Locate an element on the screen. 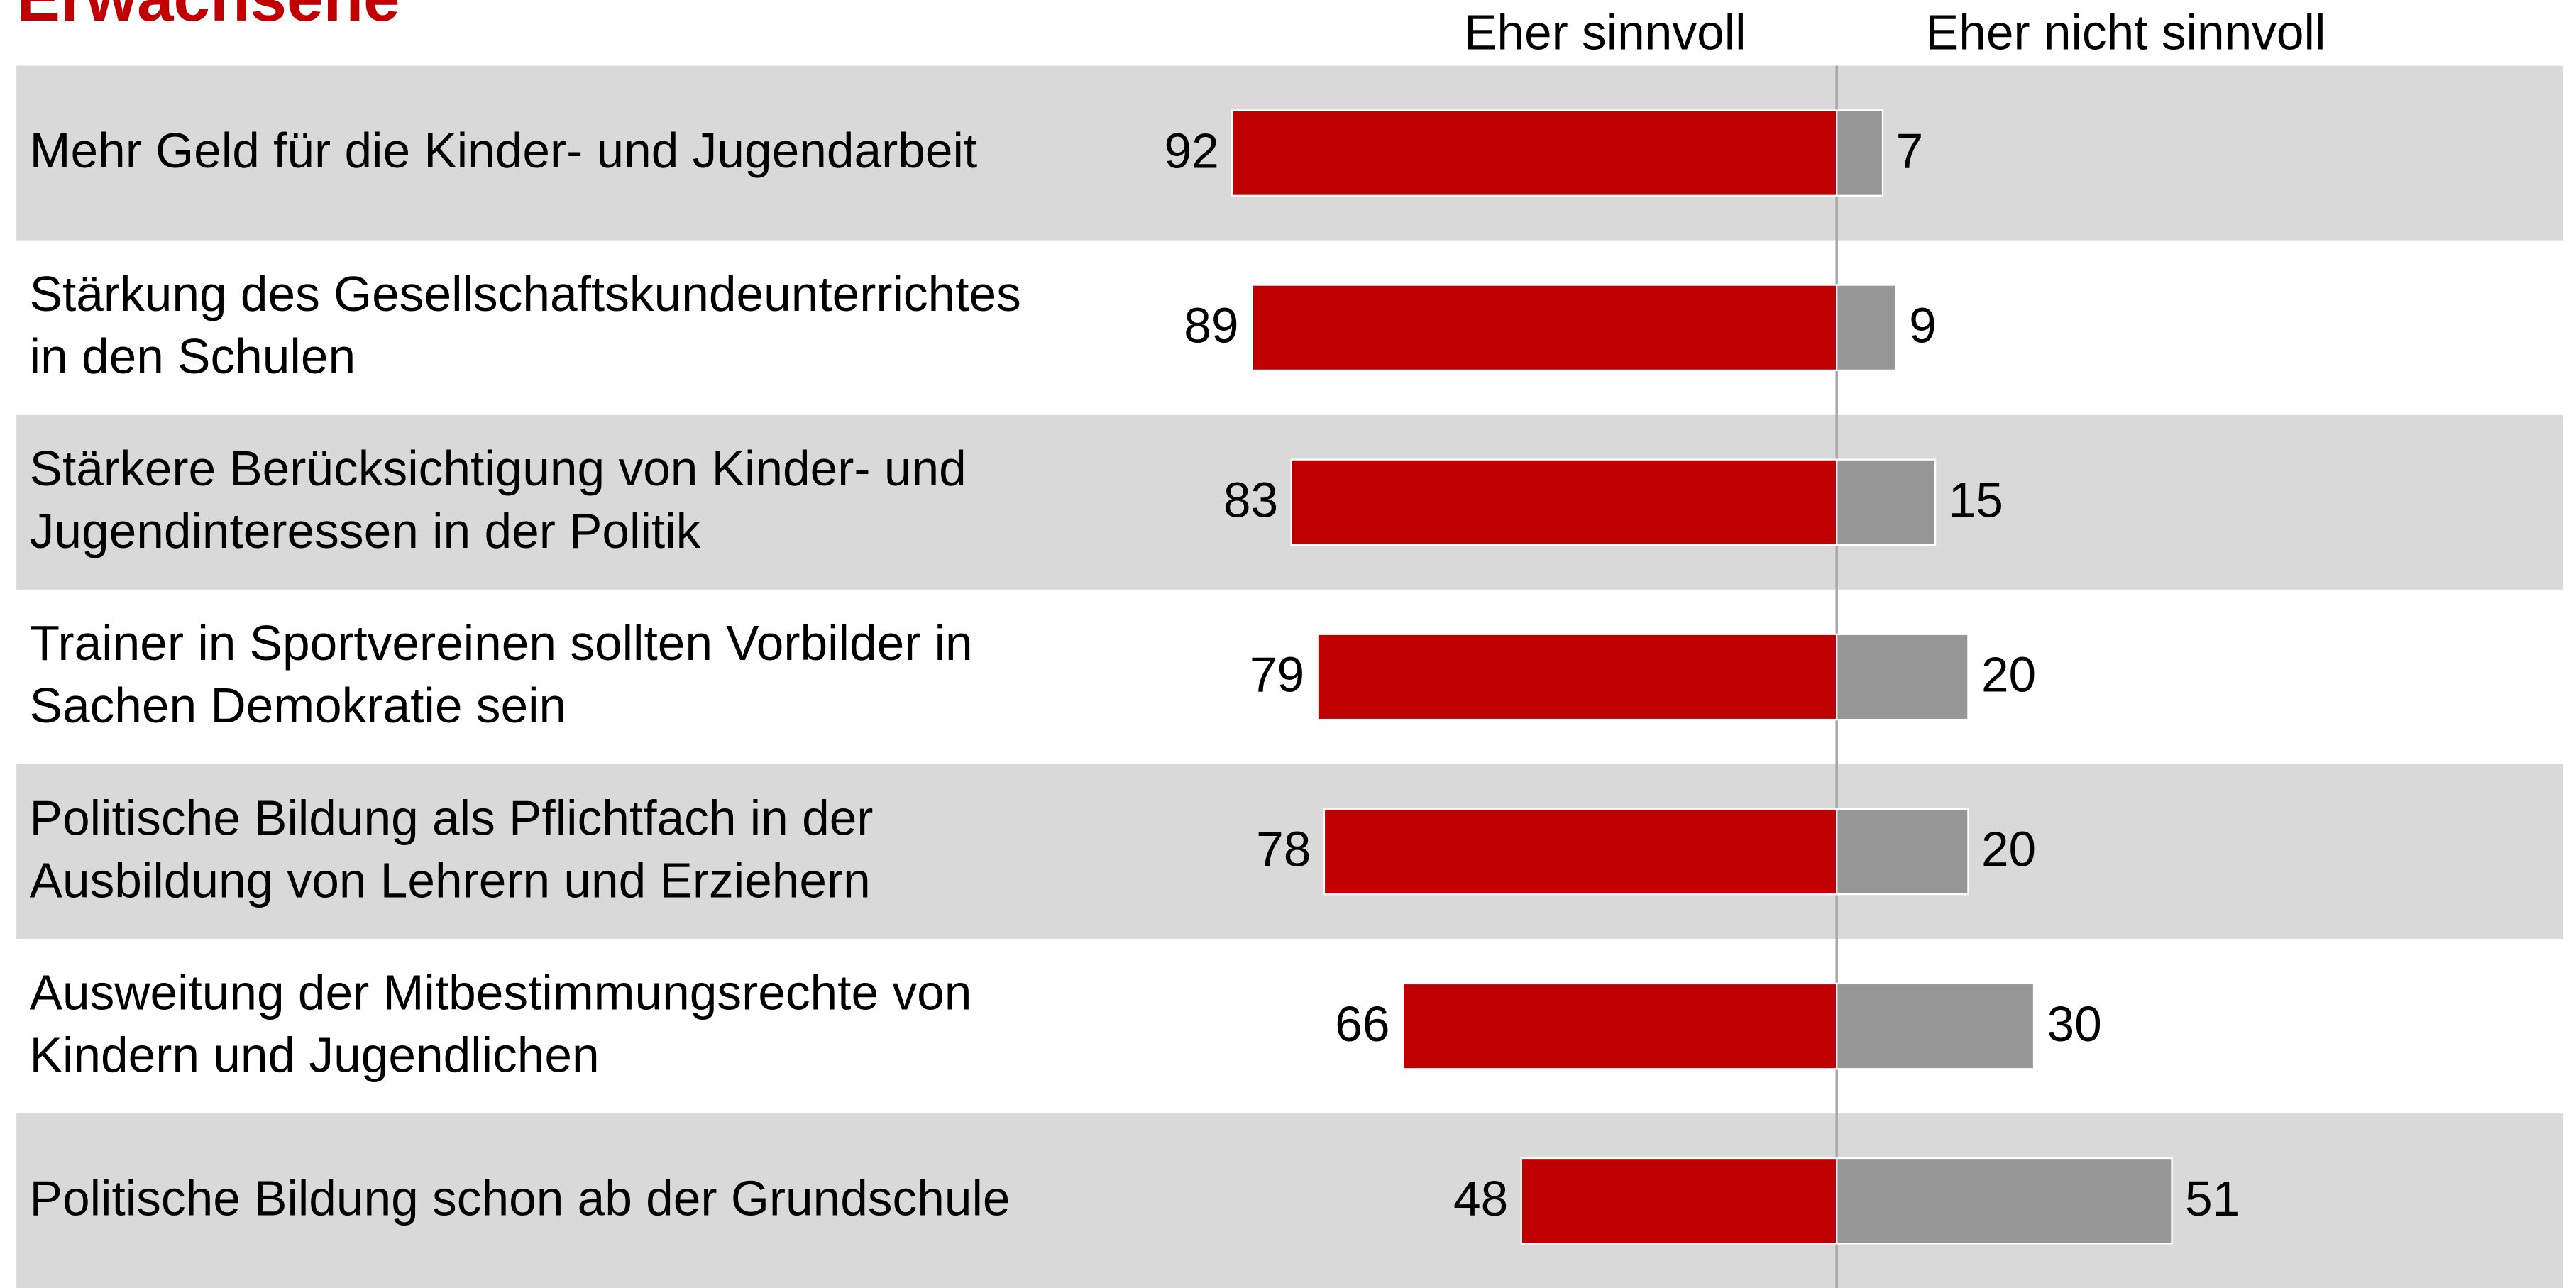 This screenshot has height=1288, width=2576. value-label: 7 is located at coordinates (1910, 150).